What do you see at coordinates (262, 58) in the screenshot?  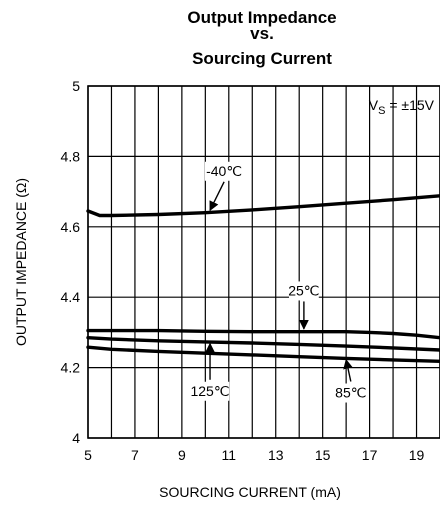 I see `chart-title-line: Sourcing Current` at bounding box center [262, 58].